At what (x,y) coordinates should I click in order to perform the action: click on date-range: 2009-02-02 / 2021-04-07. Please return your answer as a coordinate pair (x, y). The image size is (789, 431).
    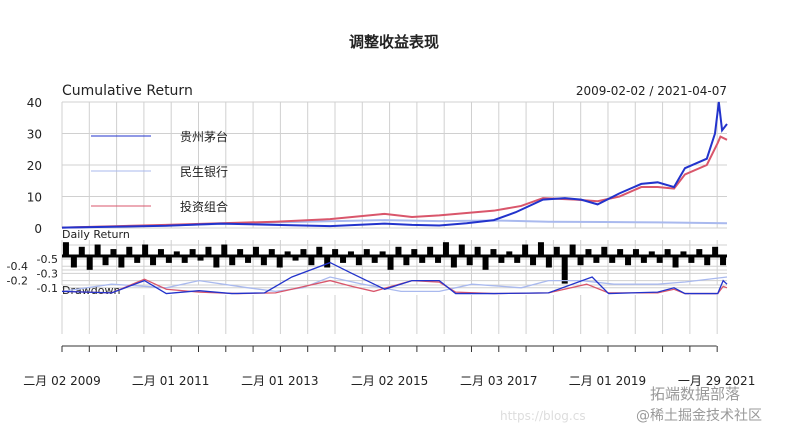
    Looking at the image, I should click on (651, 91).